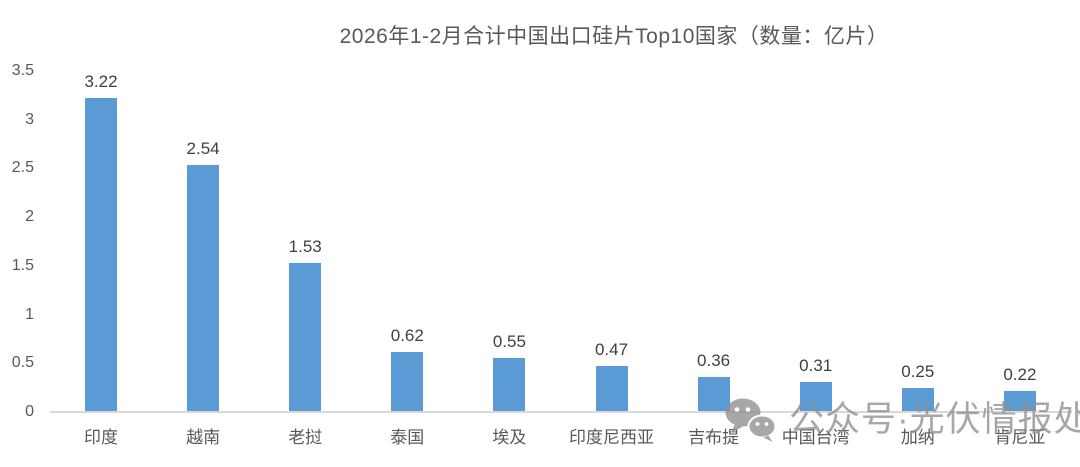  What do you see at coordinates (22, 265) in the screenshot?
I see `y-tick-label: 1.5` at bounding box center [22, 265].